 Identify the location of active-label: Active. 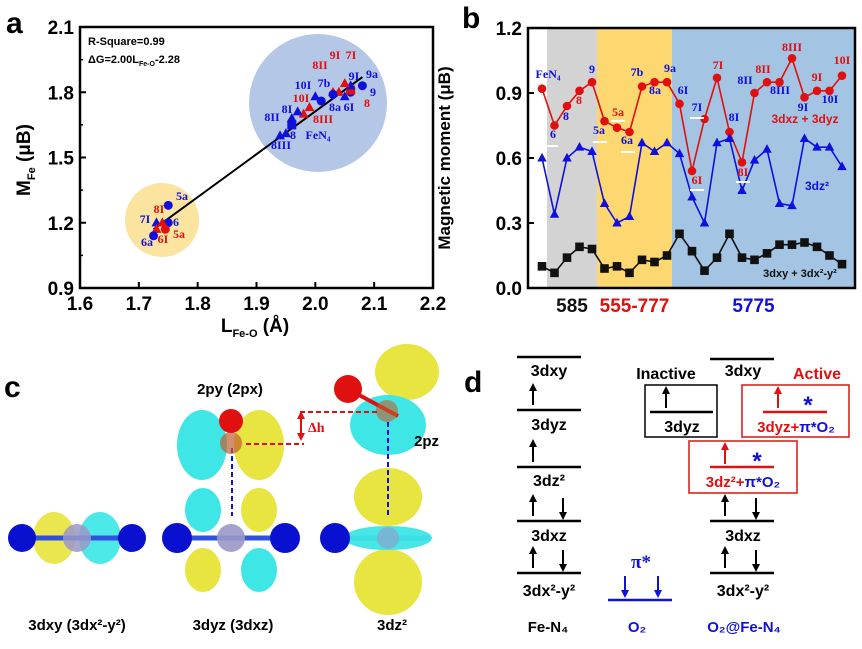
(817, 374).